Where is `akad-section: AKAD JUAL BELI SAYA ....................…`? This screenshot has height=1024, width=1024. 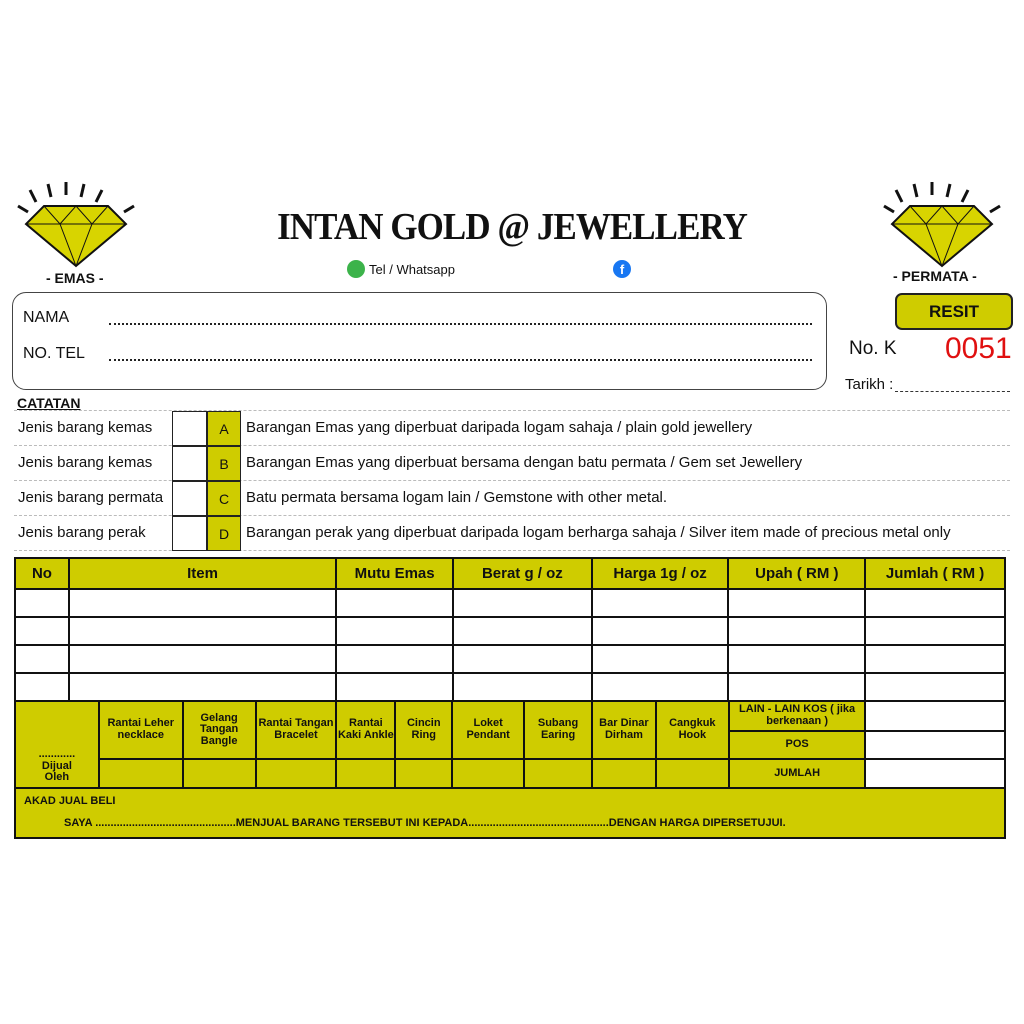
akad-section: AKAD JUAL BELI SAYA ....................… is located at coordinates (510, 813).